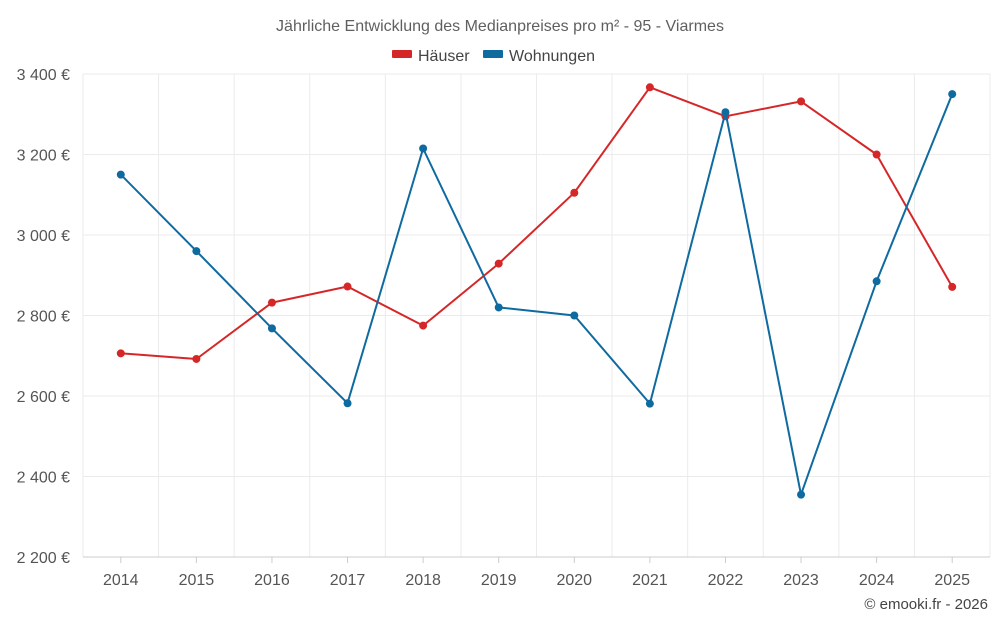 The width and height of the screenshot is (1000, 625). What do you see at coordinates (650, 580) in the screenshot?
I see `x-tick-label: 2021` at bounding box center [650, 580].